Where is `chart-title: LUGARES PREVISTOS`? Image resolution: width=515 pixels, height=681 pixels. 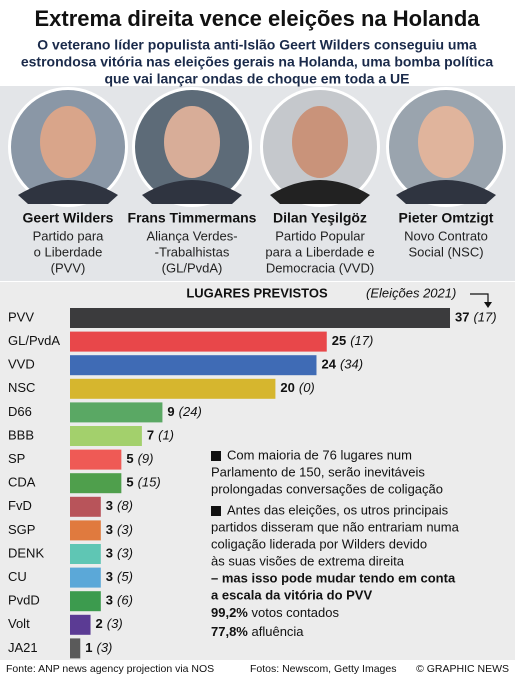 chart-title: LUGARES PREVISTOS is located at coordinates (257, 292).